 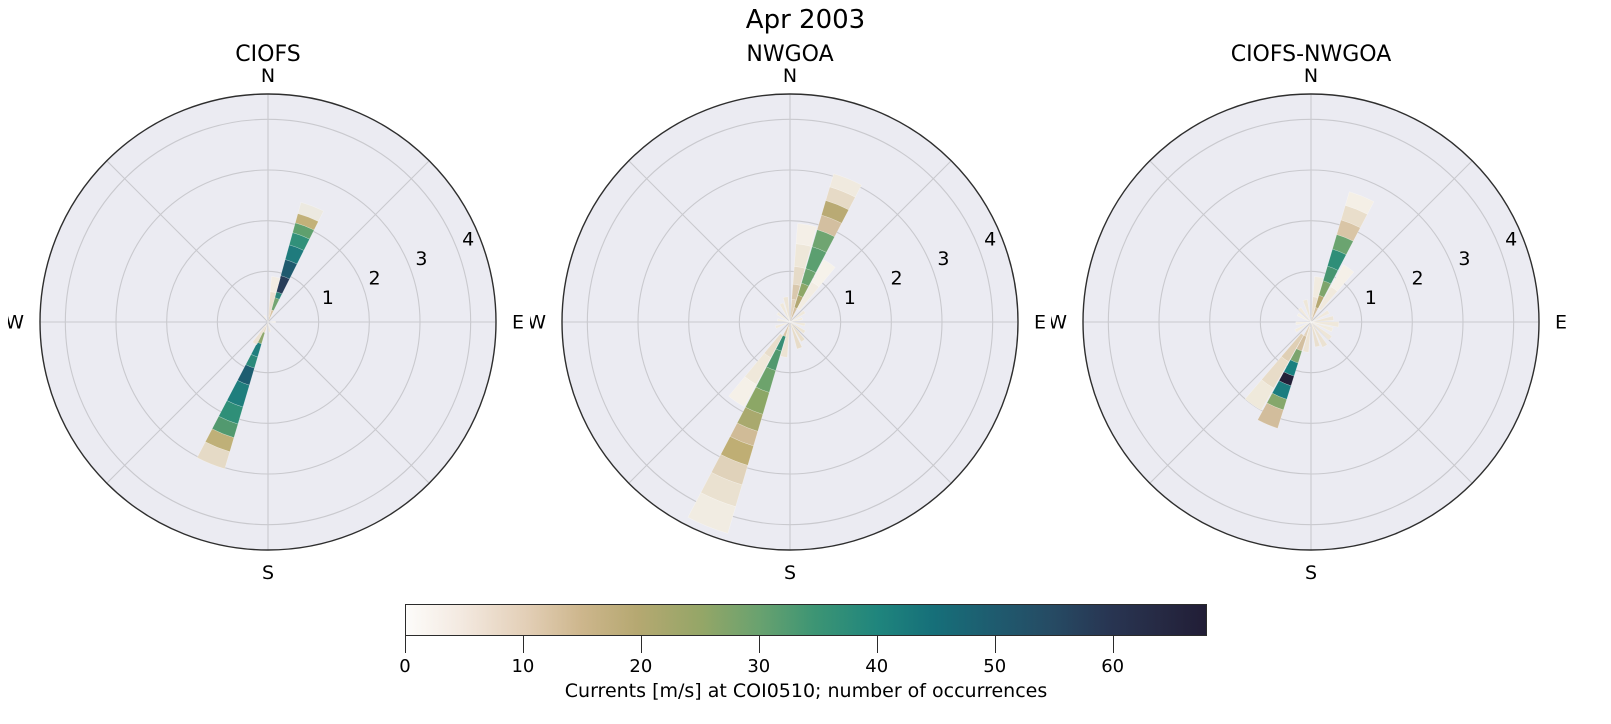 What do you see at coordinates (877, 666) in the screenshot?
I see `colorbar-tick-label: 40` at bounding box center [877, 666].